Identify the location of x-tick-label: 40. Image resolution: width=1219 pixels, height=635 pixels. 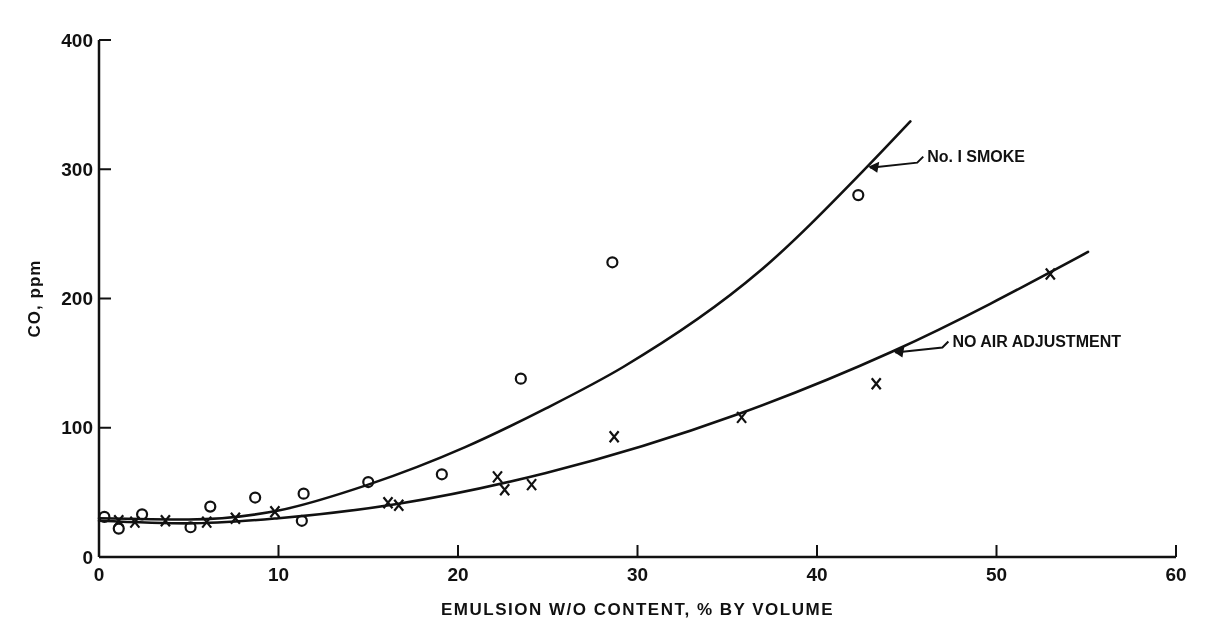
(817, 574).